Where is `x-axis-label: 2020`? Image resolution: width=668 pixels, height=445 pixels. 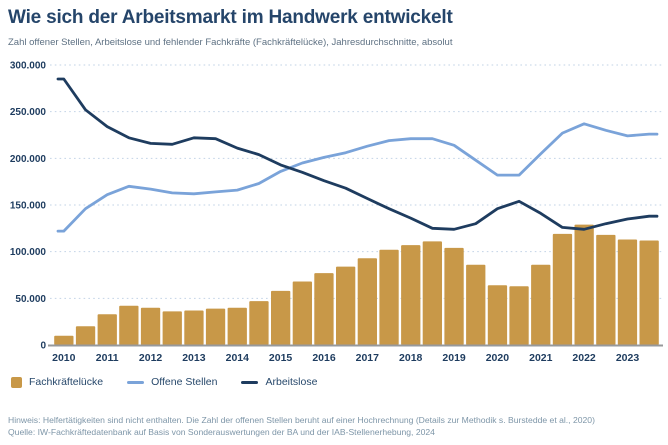
x-axis-label: 2020 is located at coordinates (498, 358).